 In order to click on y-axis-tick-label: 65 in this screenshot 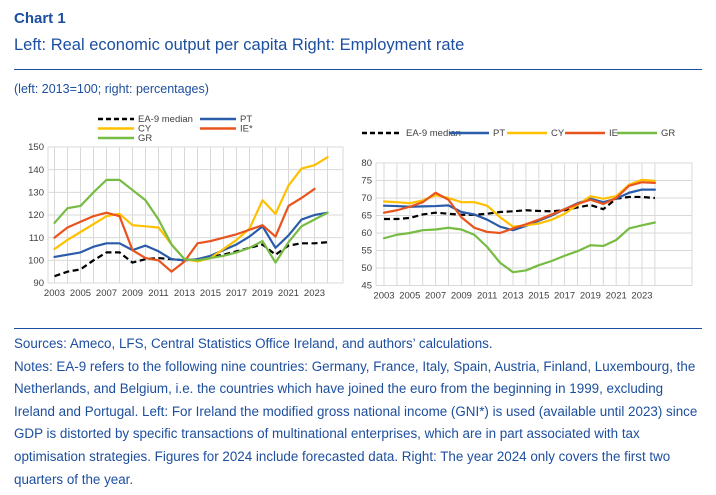, I will do `click(366, 216)`.